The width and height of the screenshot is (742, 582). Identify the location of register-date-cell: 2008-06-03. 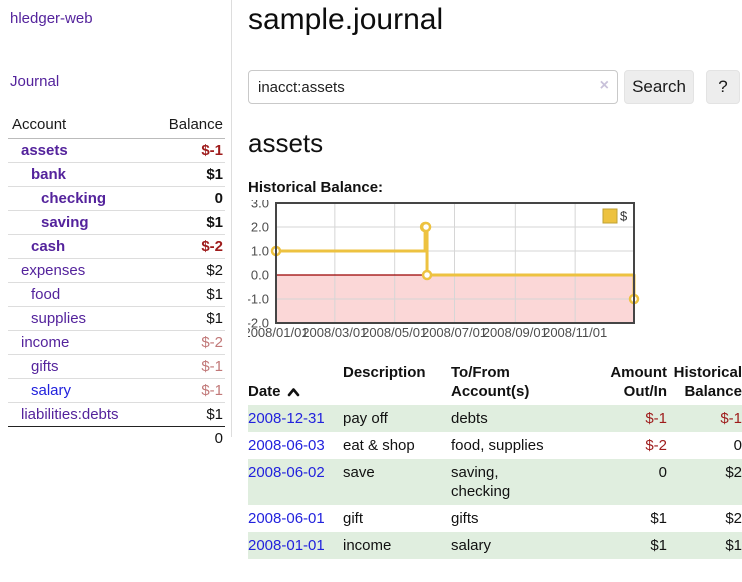
(295, 445).